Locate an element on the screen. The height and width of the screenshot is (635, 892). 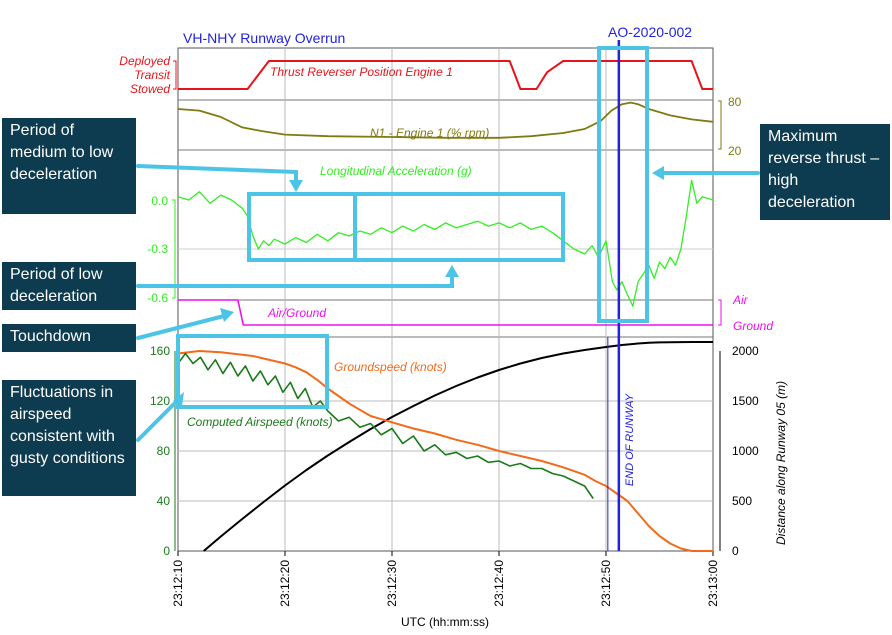
airspeed-line is located at coordinates (385, 425).